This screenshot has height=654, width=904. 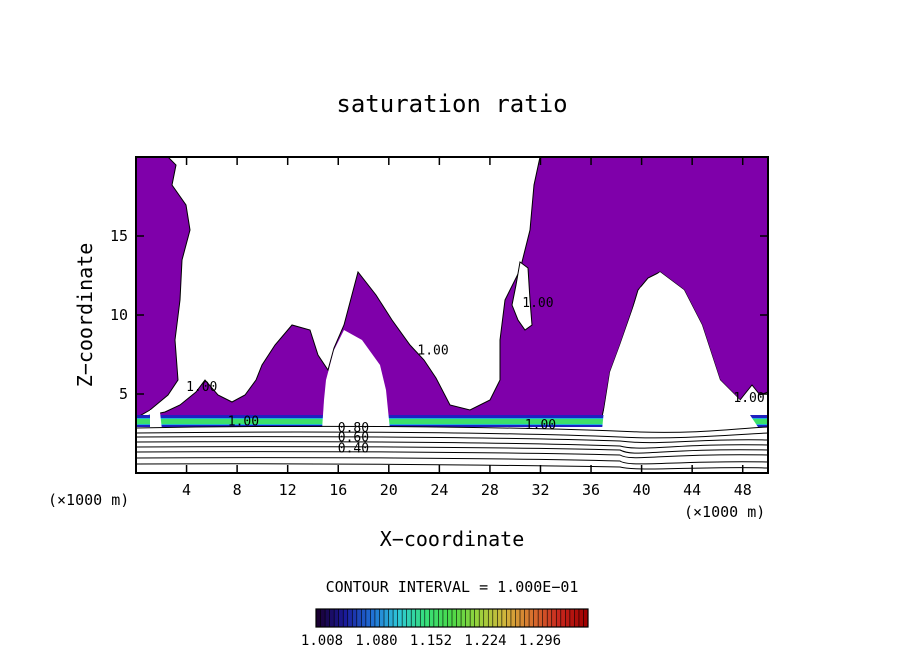 What do you see at coordinates (85, 315) in the screenshot?
I see `y-axis-label: Z−coordinate` at bounding box center [85, 315].